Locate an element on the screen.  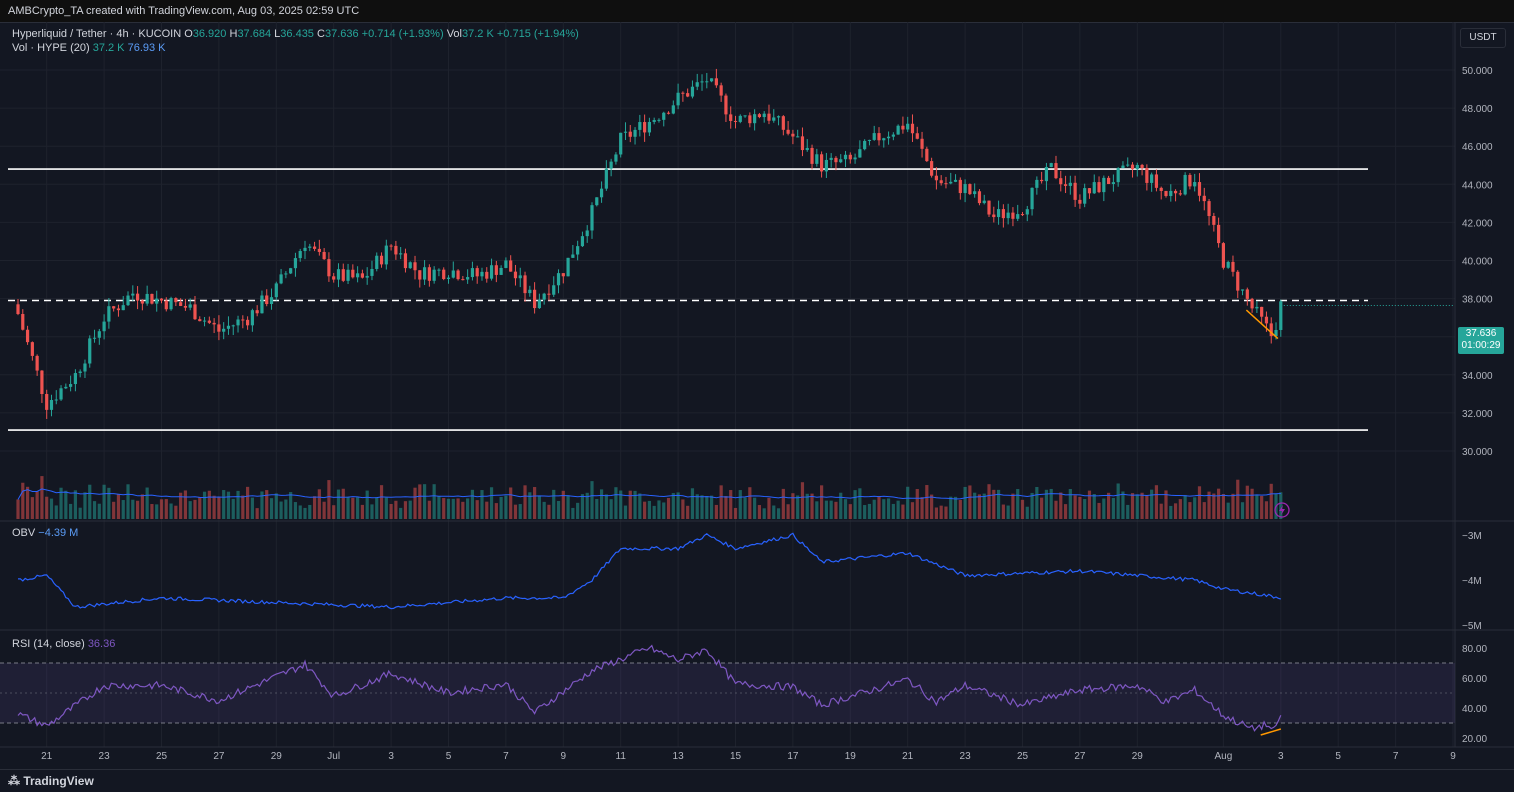
vol-label: Vol is located at coordinates (454, 34).